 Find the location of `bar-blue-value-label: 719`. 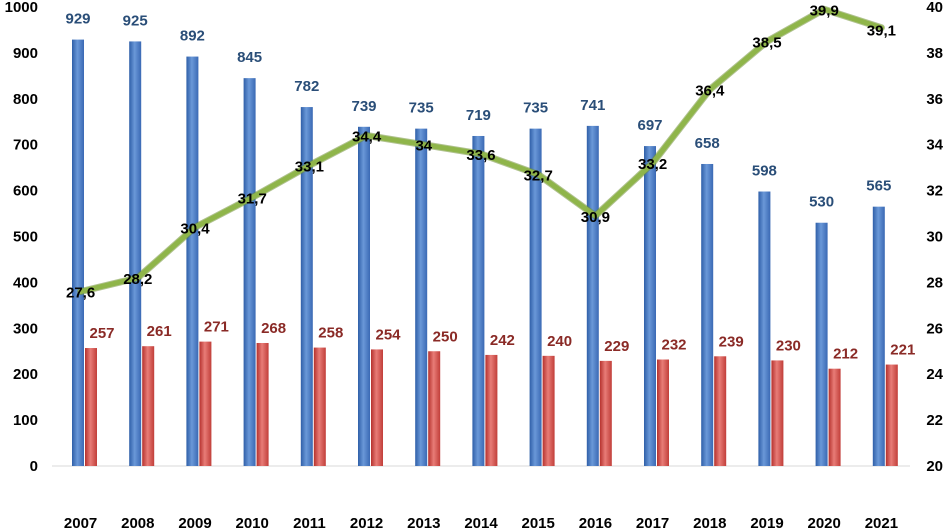

bar-blue-value-label: 719 is located at coordinates (478, 115).